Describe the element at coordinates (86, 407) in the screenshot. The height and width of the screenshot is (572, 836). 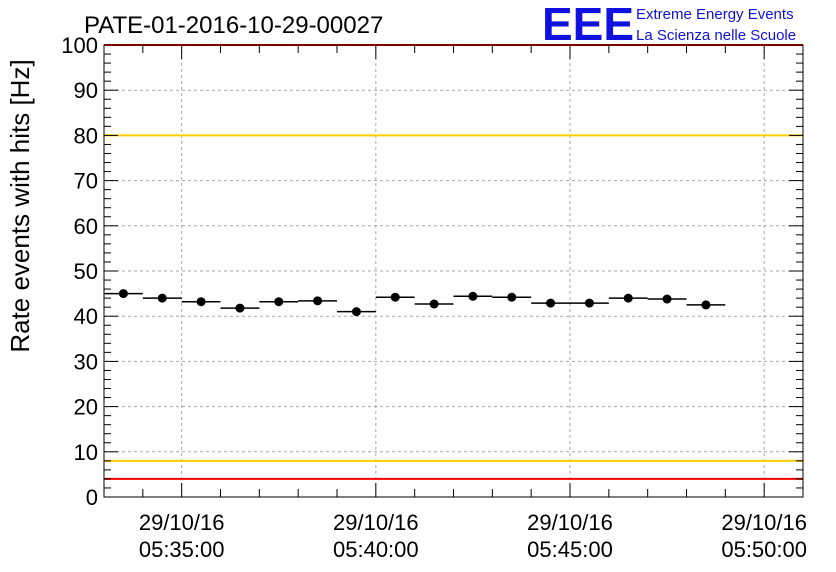
I see `y-tick-label: 20` at that location.